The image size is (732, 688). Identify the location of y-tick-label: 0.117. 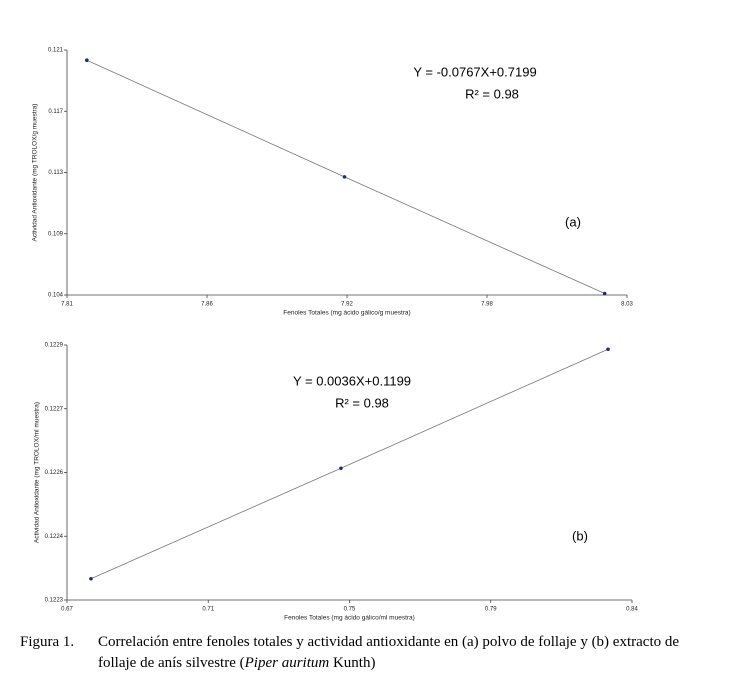
(55, 112).